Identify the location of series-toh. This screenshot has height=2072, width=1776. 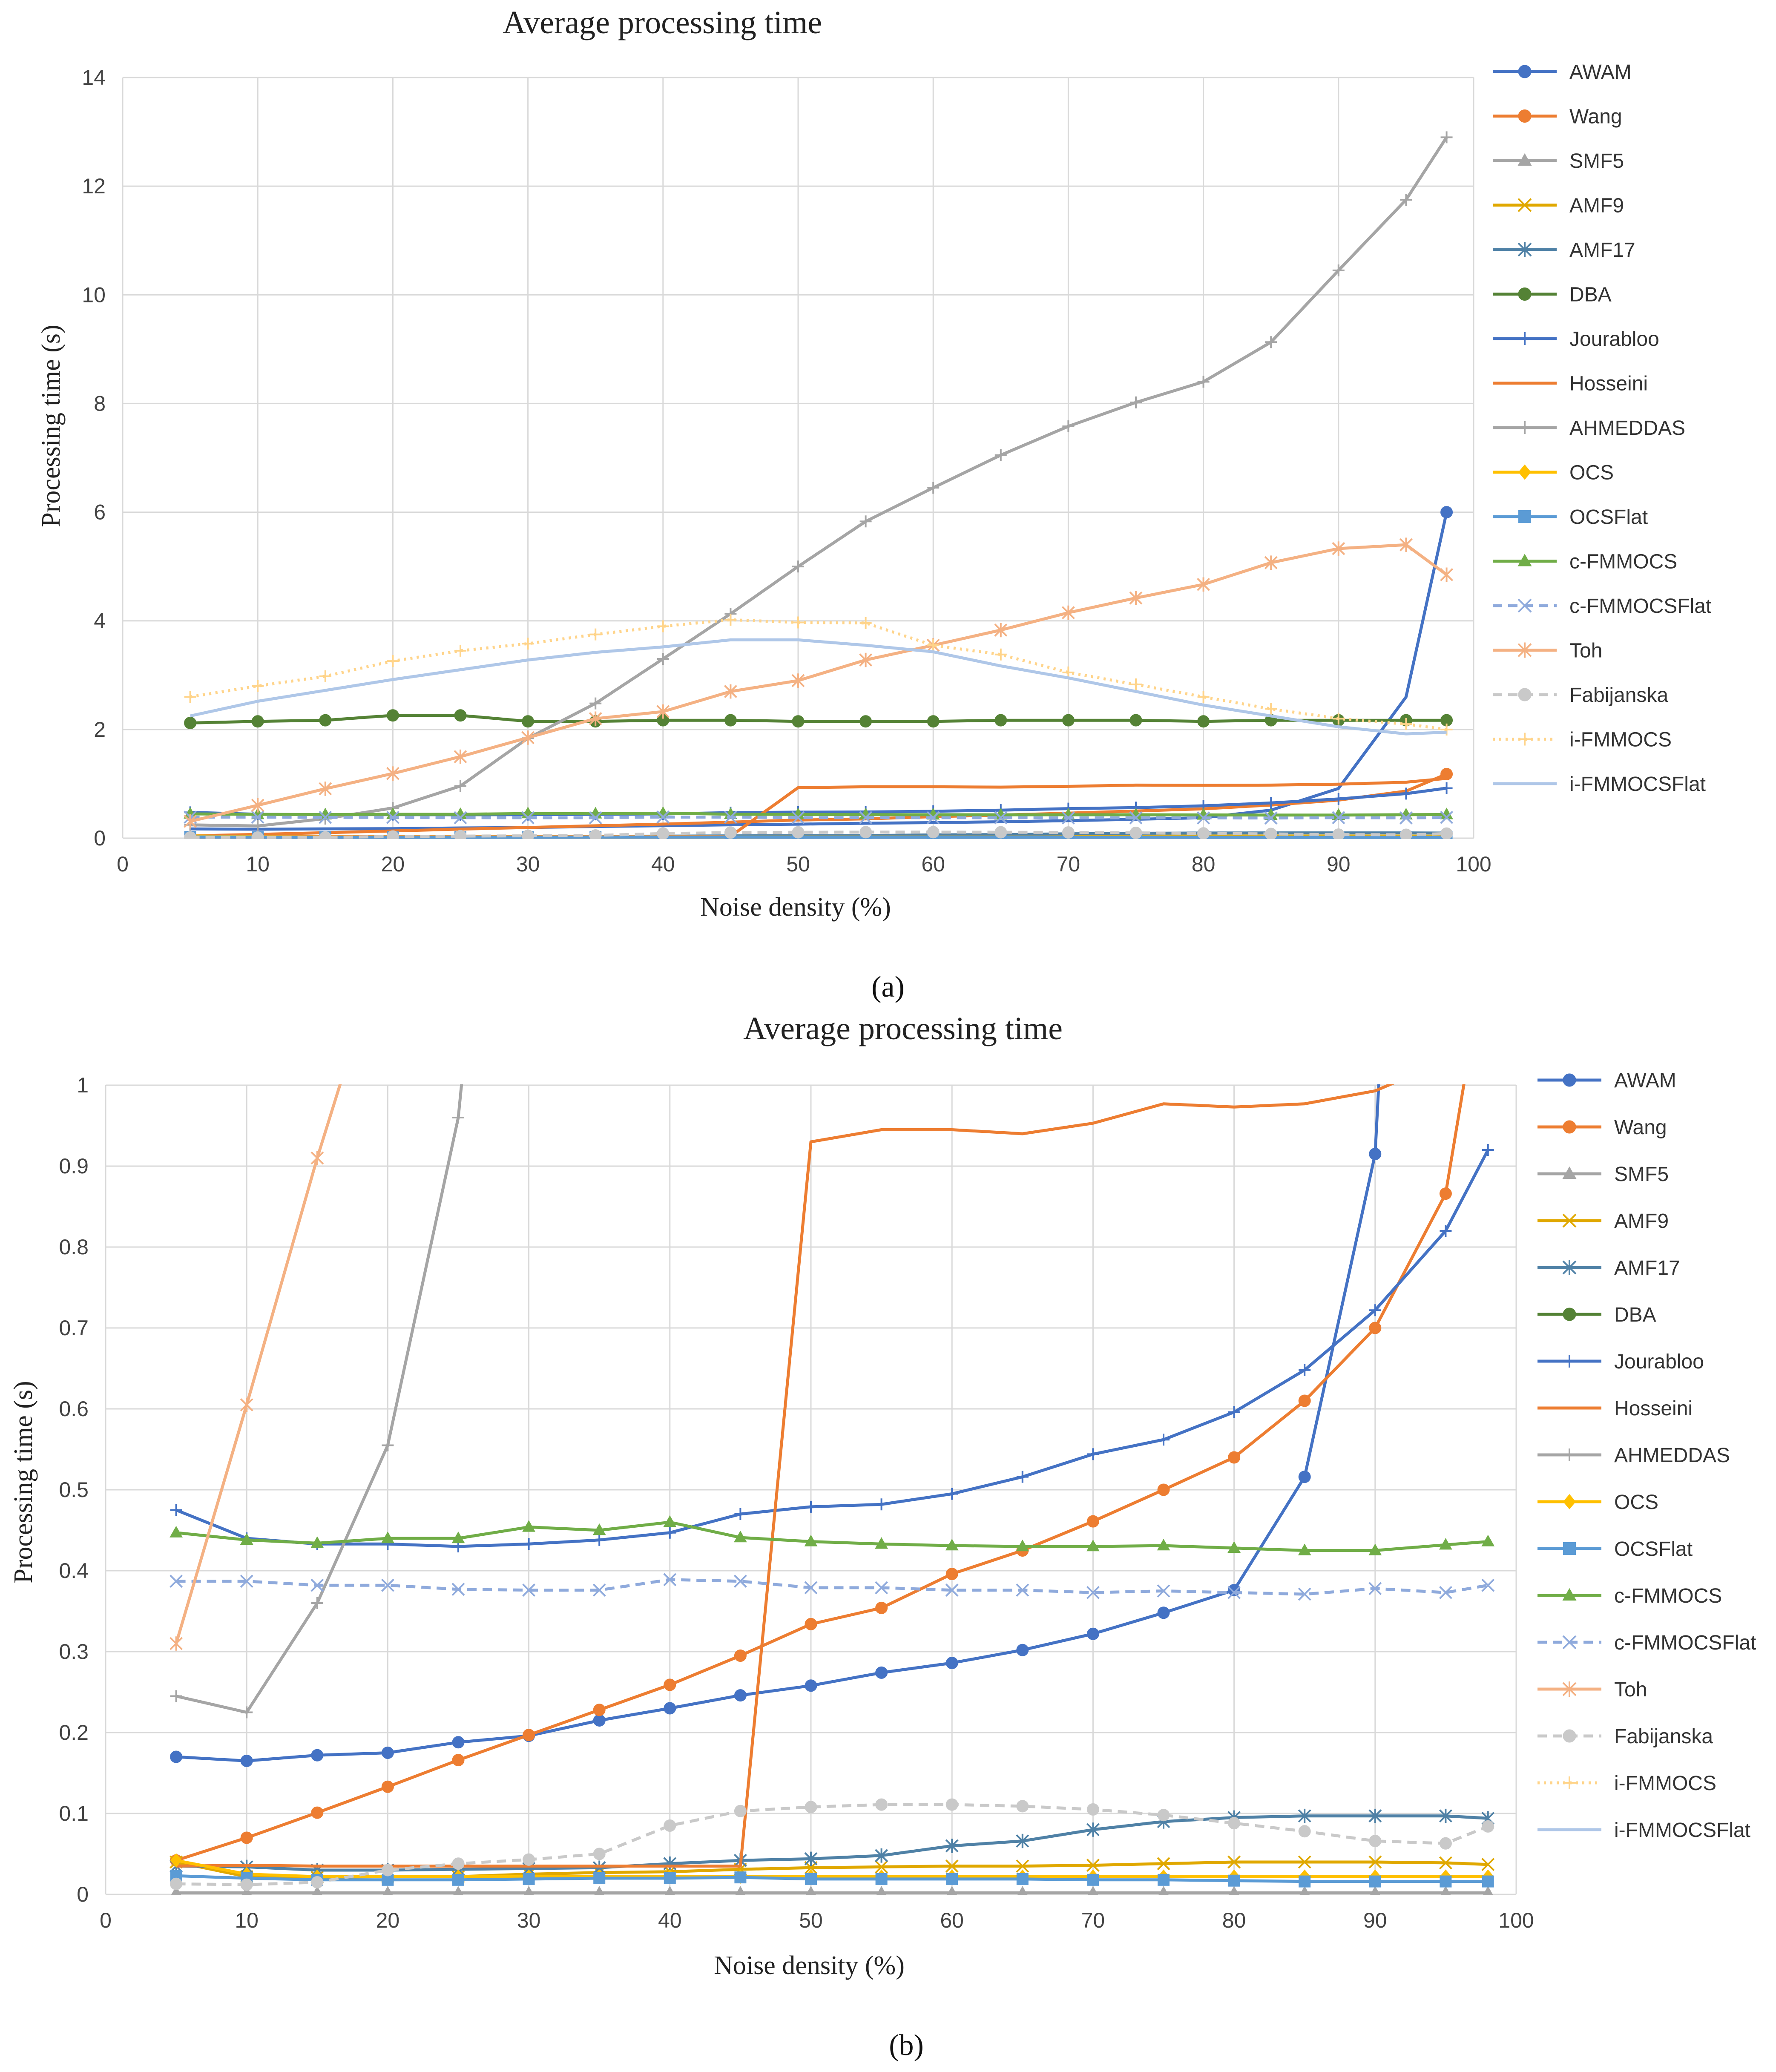
(282, 1287).